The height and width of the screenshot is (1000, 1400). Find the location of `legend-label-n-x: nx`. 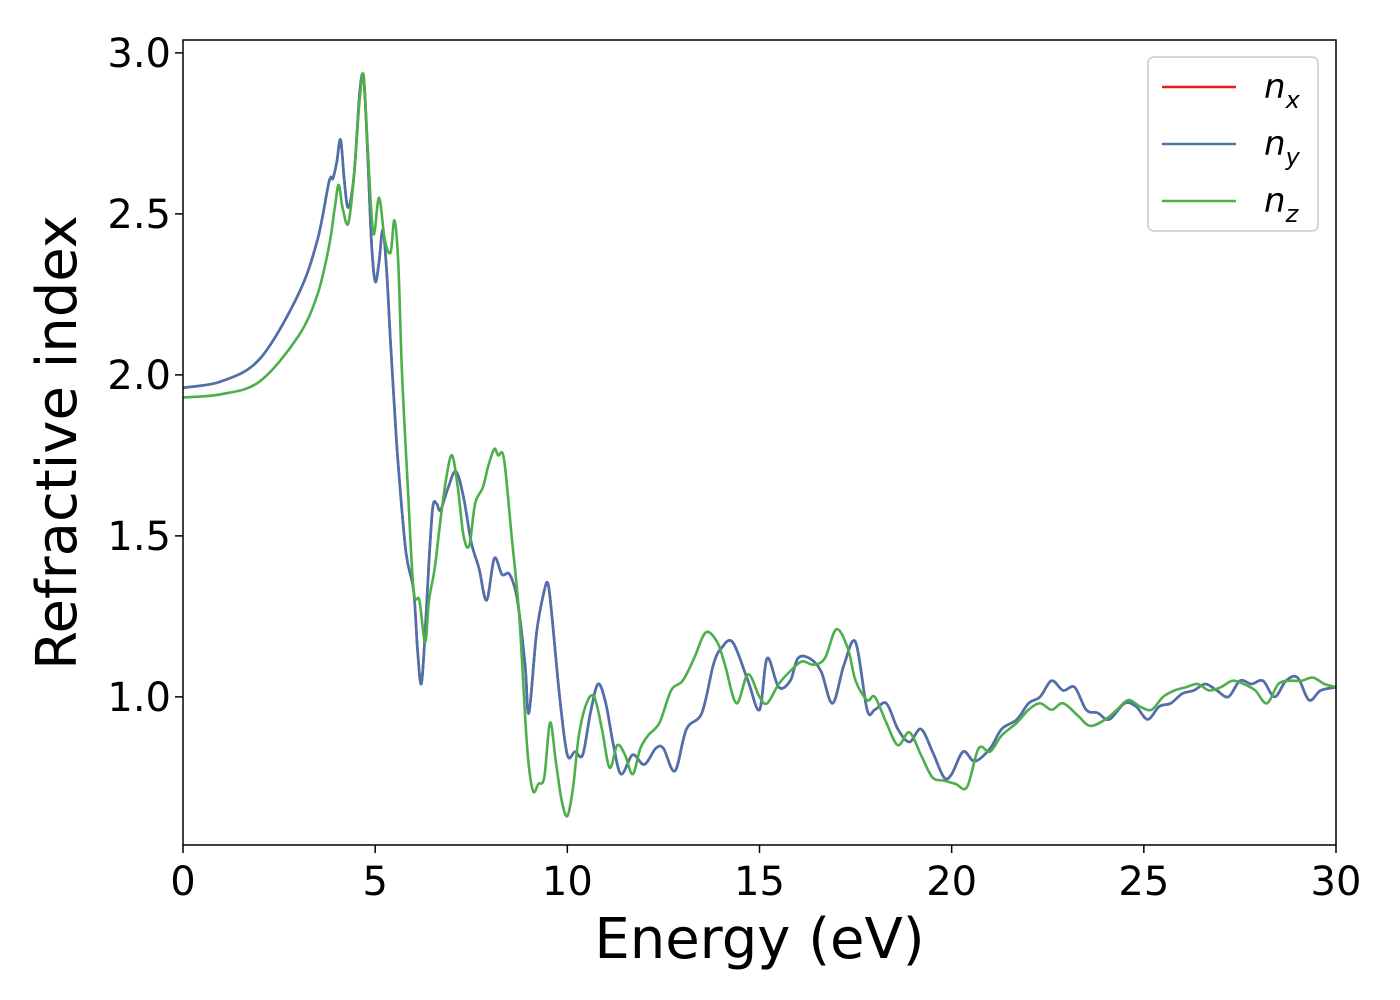

legend-label-n-x: nx is located at coordinates (1282, 90).